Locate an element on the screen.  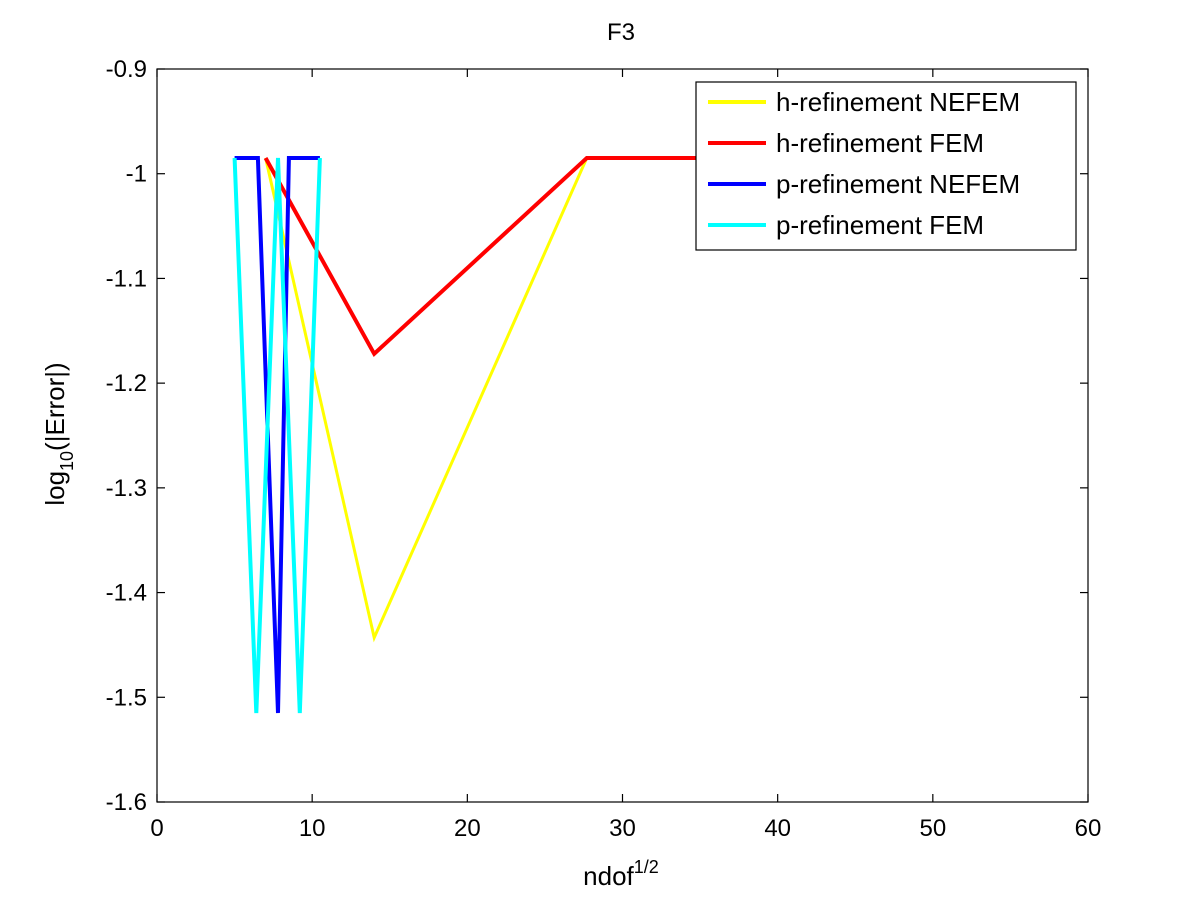
legend-box is located at coordinates (886, 166).